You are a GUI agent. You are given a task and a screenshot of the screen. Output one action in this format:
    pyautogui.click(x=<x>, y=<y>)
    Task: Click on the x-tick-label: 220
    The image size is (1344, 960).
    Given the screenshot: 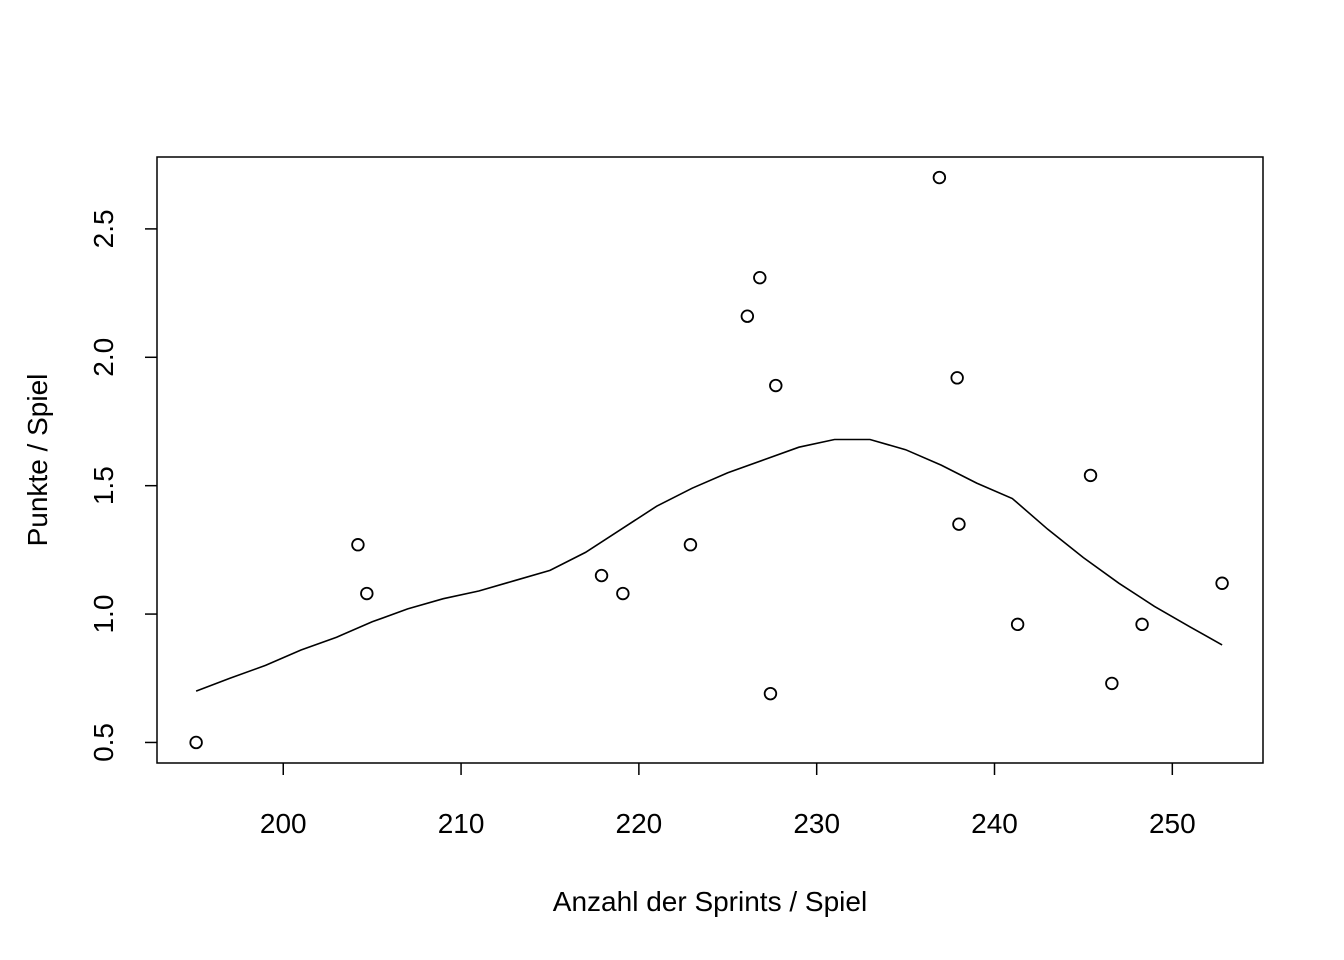 What is the action you would take?
    pyautogui.click(x=639, y=823)
    